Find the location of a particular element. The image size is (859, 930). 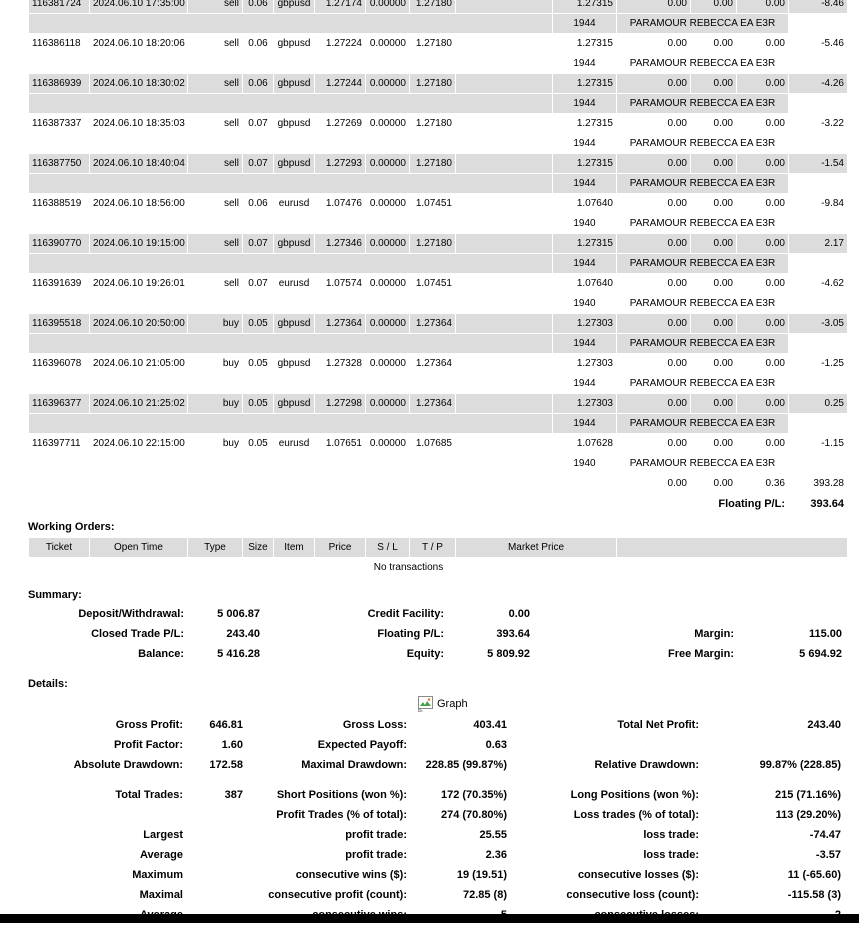

details-value-cell: 99.87% (228.85) is located at coordinates (800, 765).